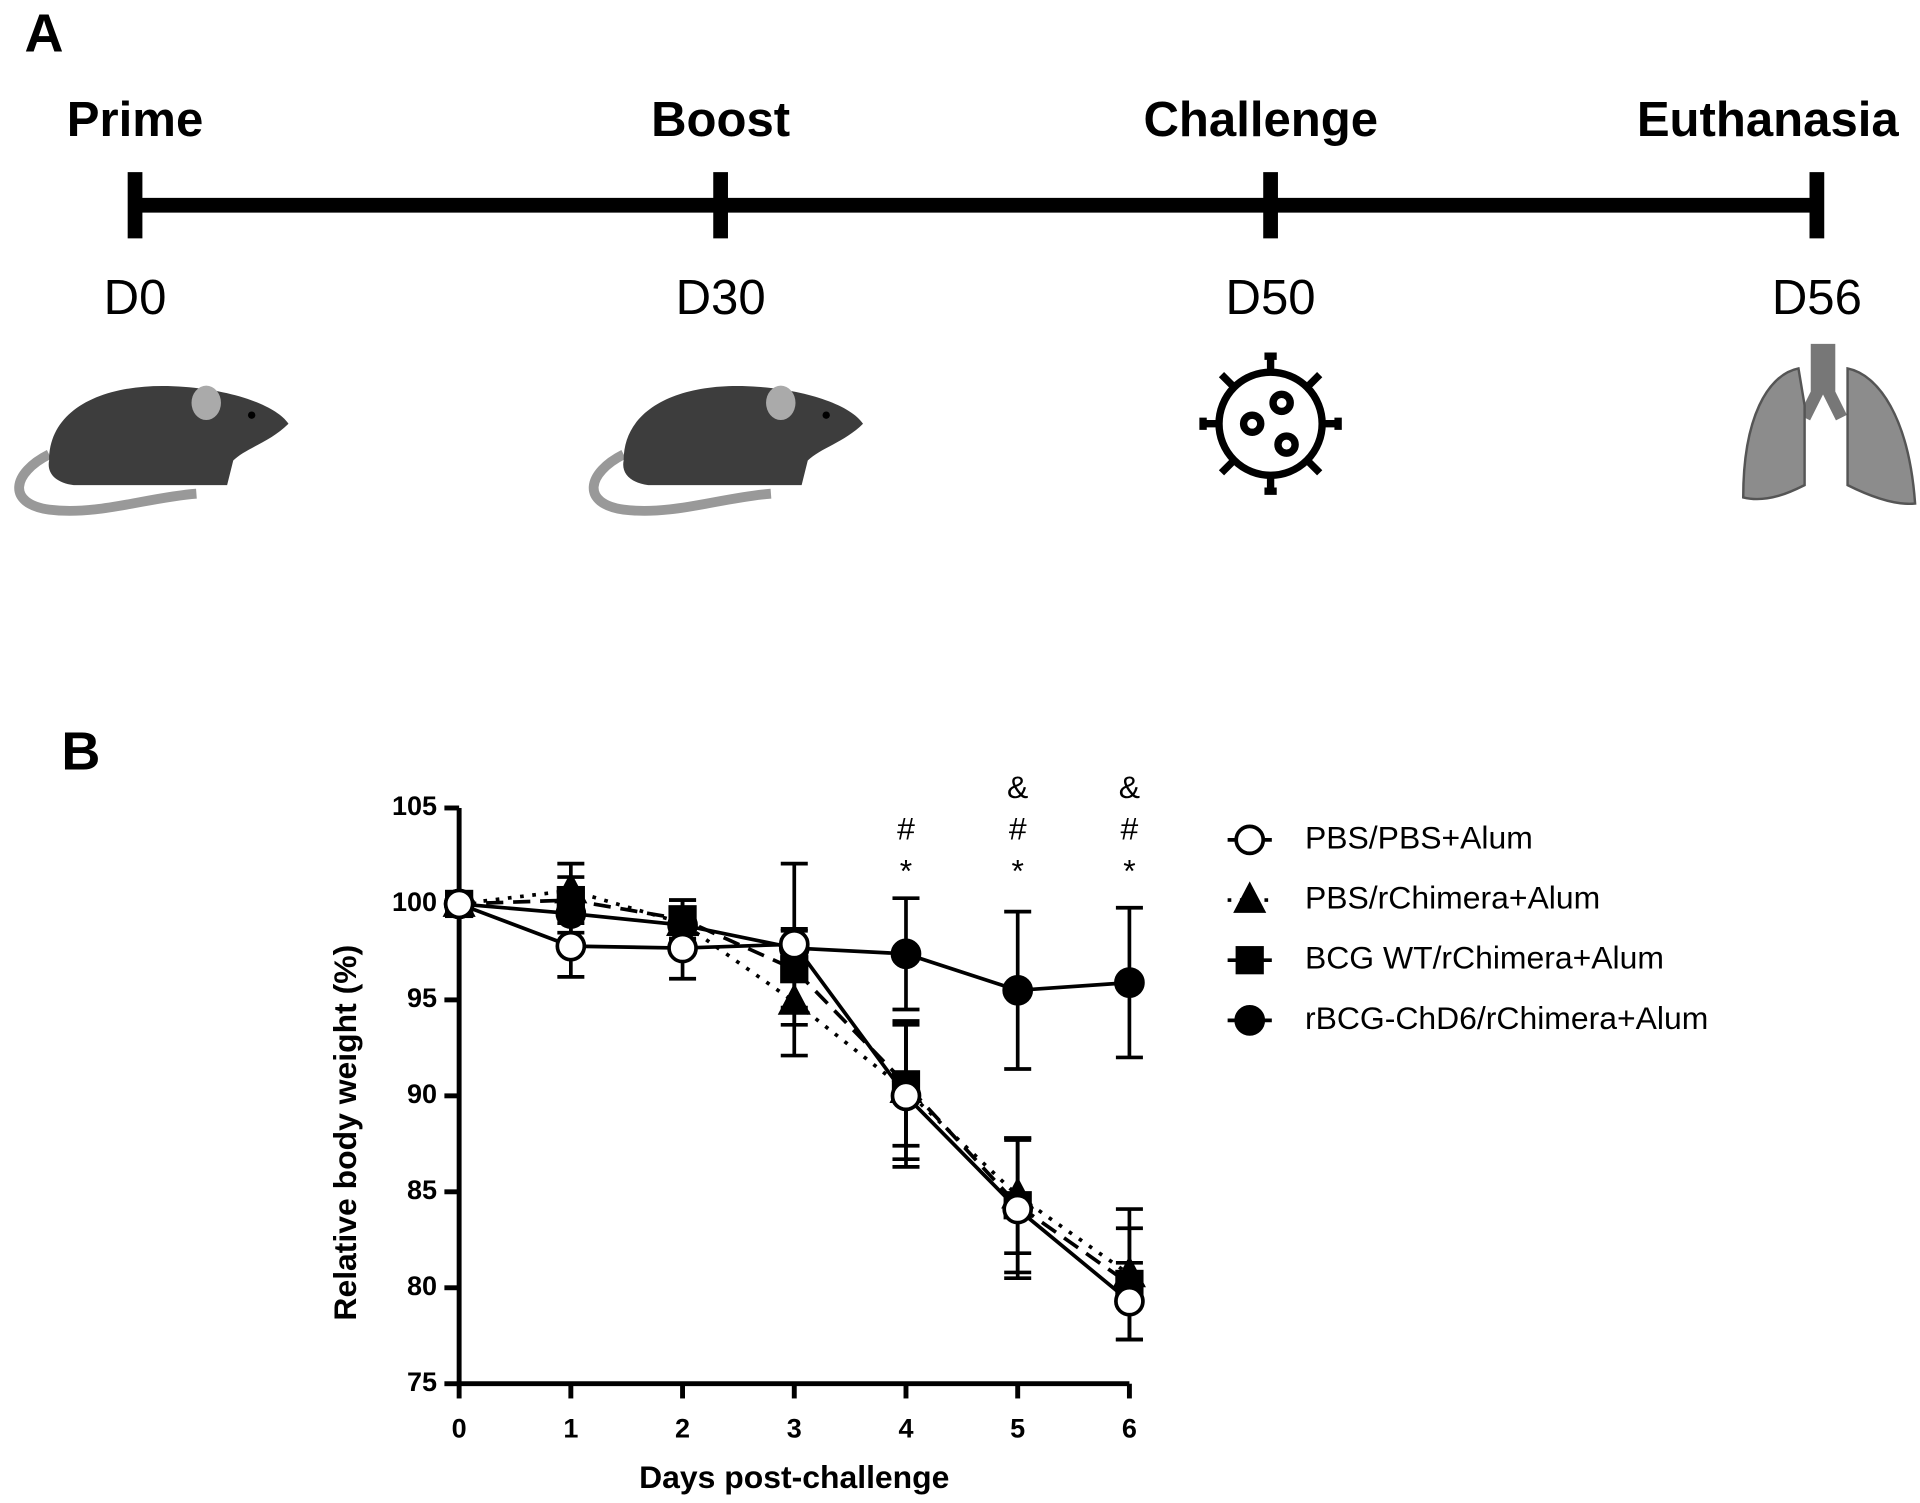 This screenshot has height=1503, width=1920. I want to click on panel-label: B, so click(80, 751).